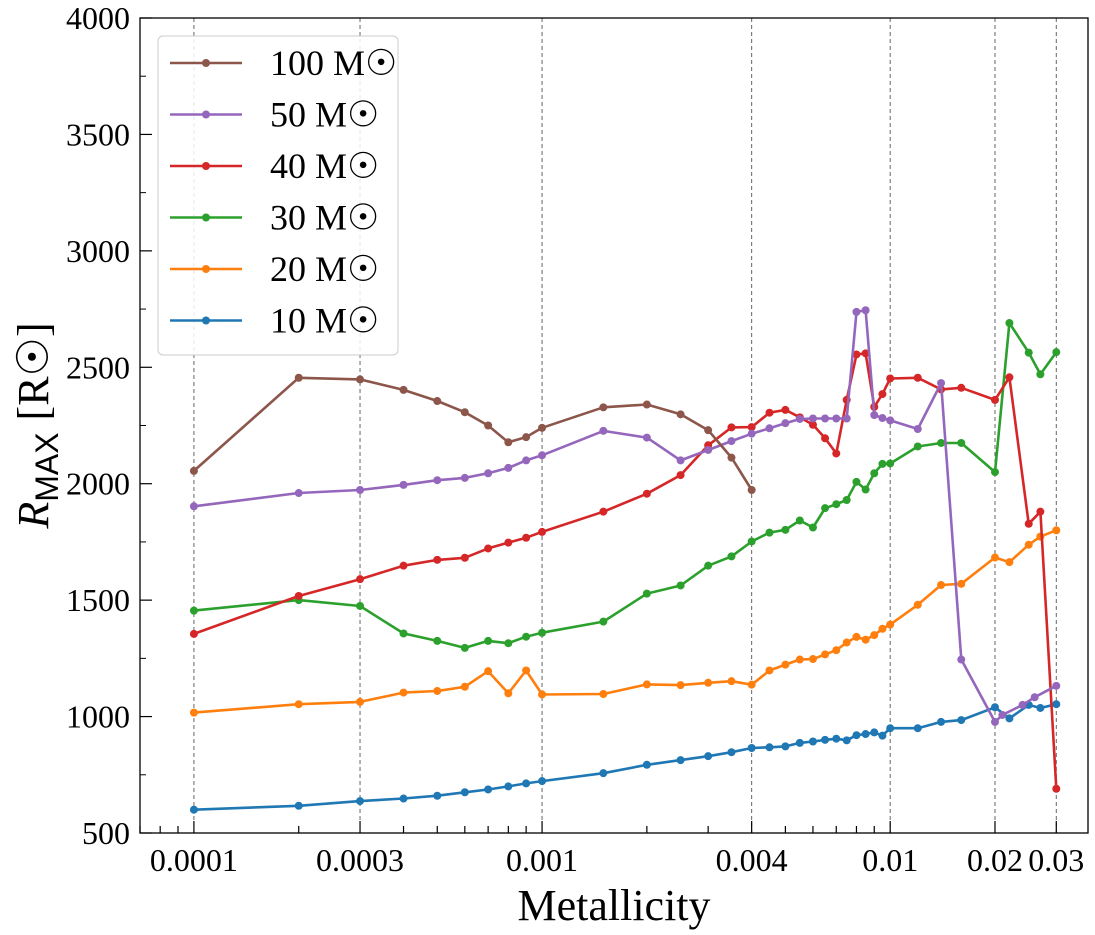 Image resolution: width=1095 pixels, height=935 pixels. What do you see at coordinates (542, 860) in the screenshot?
I see `x-tick-label: 0.001` at bounding box center [542, 860].